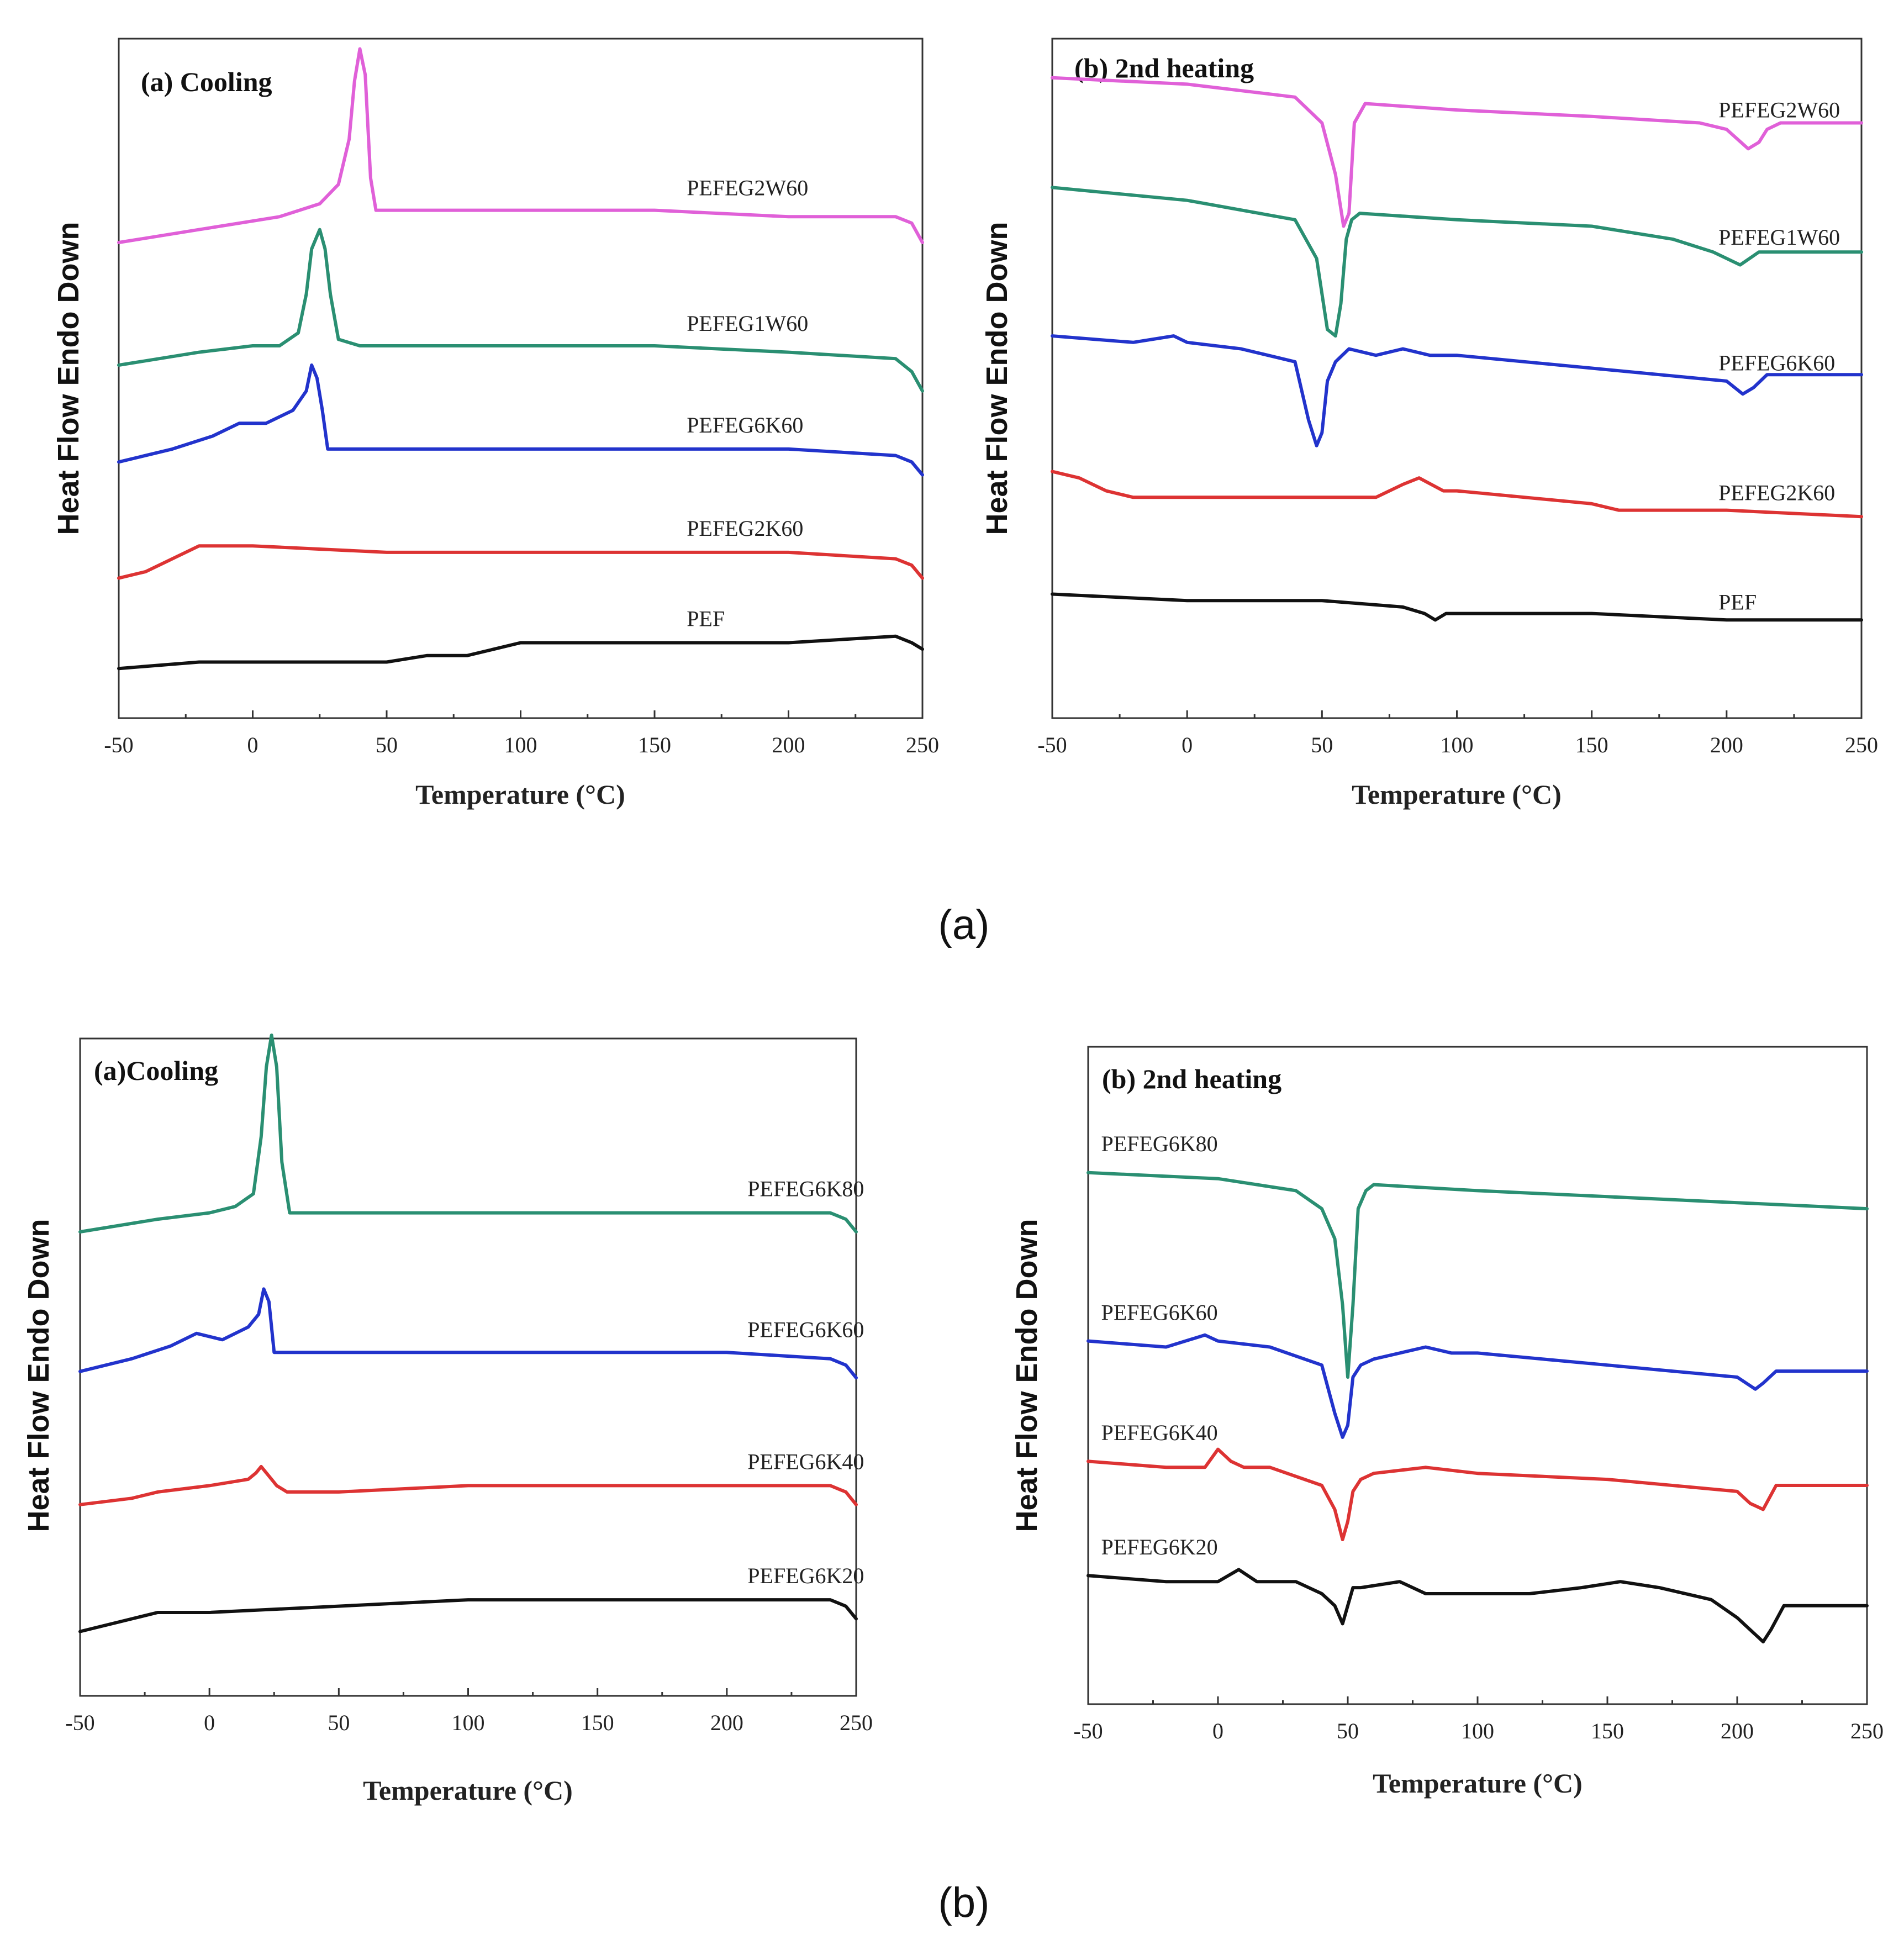 Image resolution: width=1904 pixels, height=1945 pixels. What do you see at coordinates (206, 81) in the screenshot?
I see `chart-title: (a) Cooling` at bounding box center [206, 81].